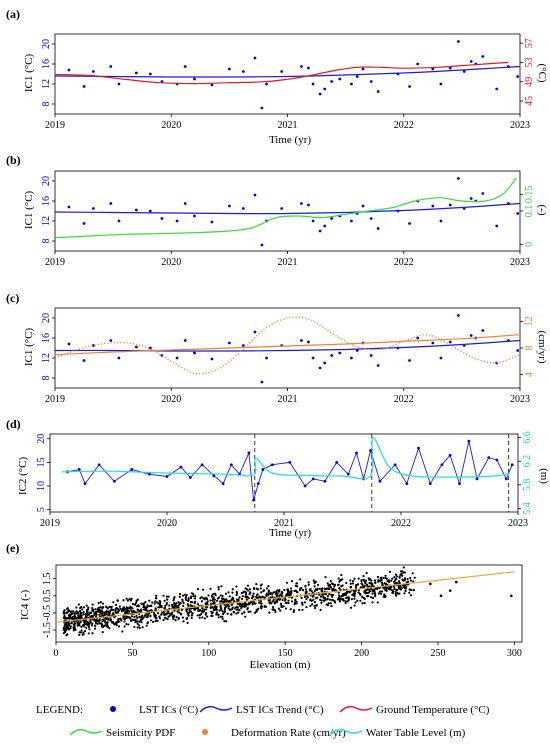 The height and width of the screenshot is (750, 550). Describe the element at coordinates (529, 244) in the screenshot. I see `y-right-tick-label: 0` at that location.